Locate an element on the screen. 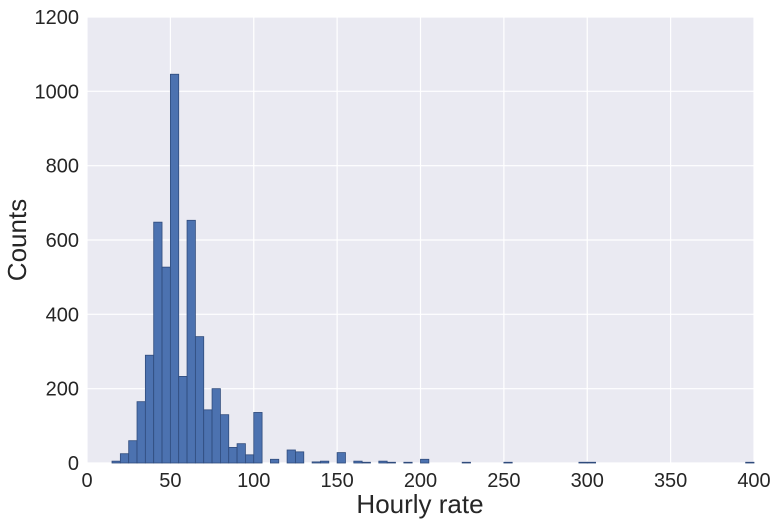 This screenshot has height=525, width=778. x-tick-labels: 0 50 100 150 200 250 300 350 400 is located at coordinates (425, 481).